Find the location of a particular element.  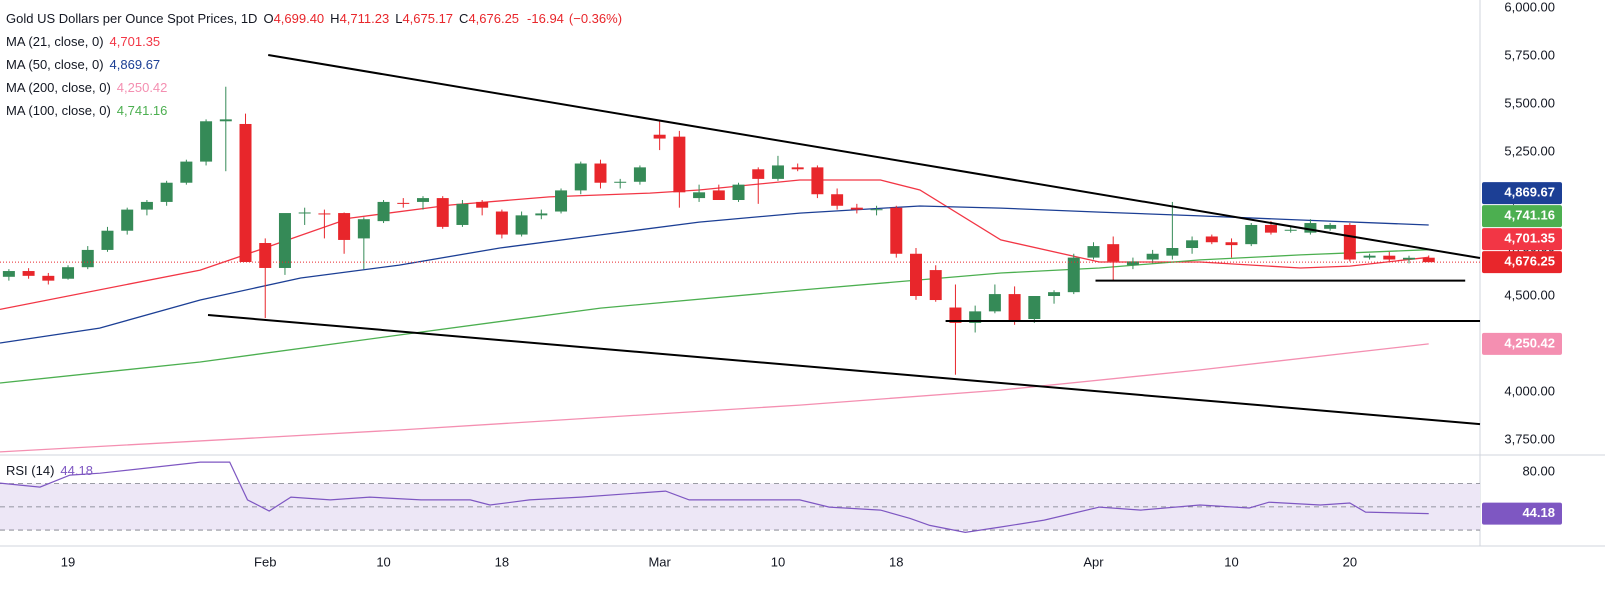

rsi-tick-label: 80.00 is located at coordinates (1538, 470).